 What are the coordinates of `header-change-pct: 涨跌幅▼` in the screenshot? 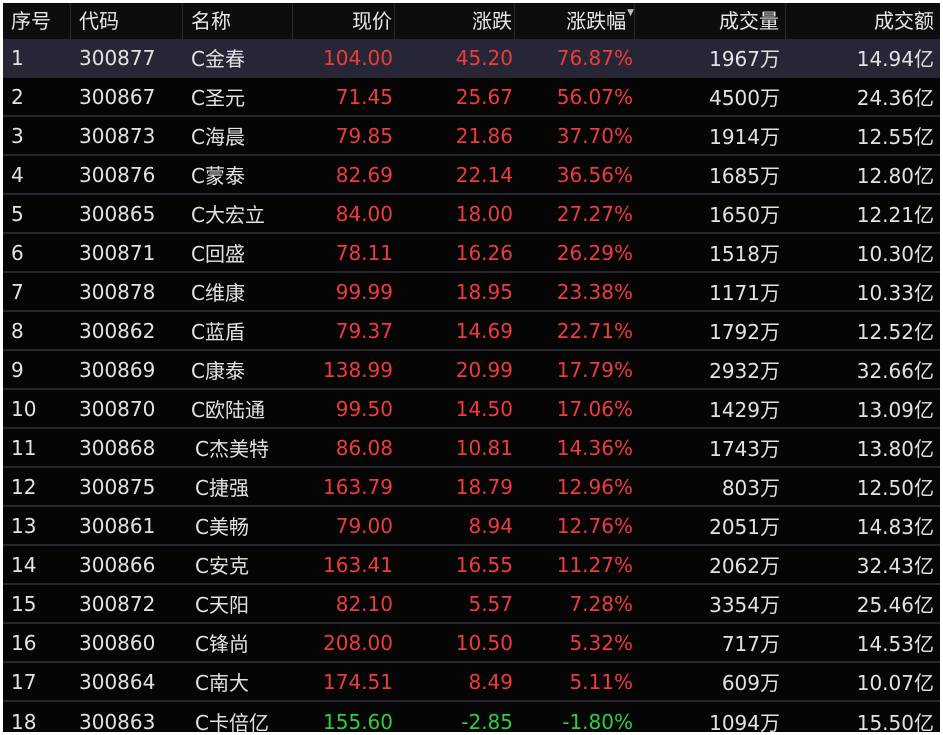 It's located at (575, 21).